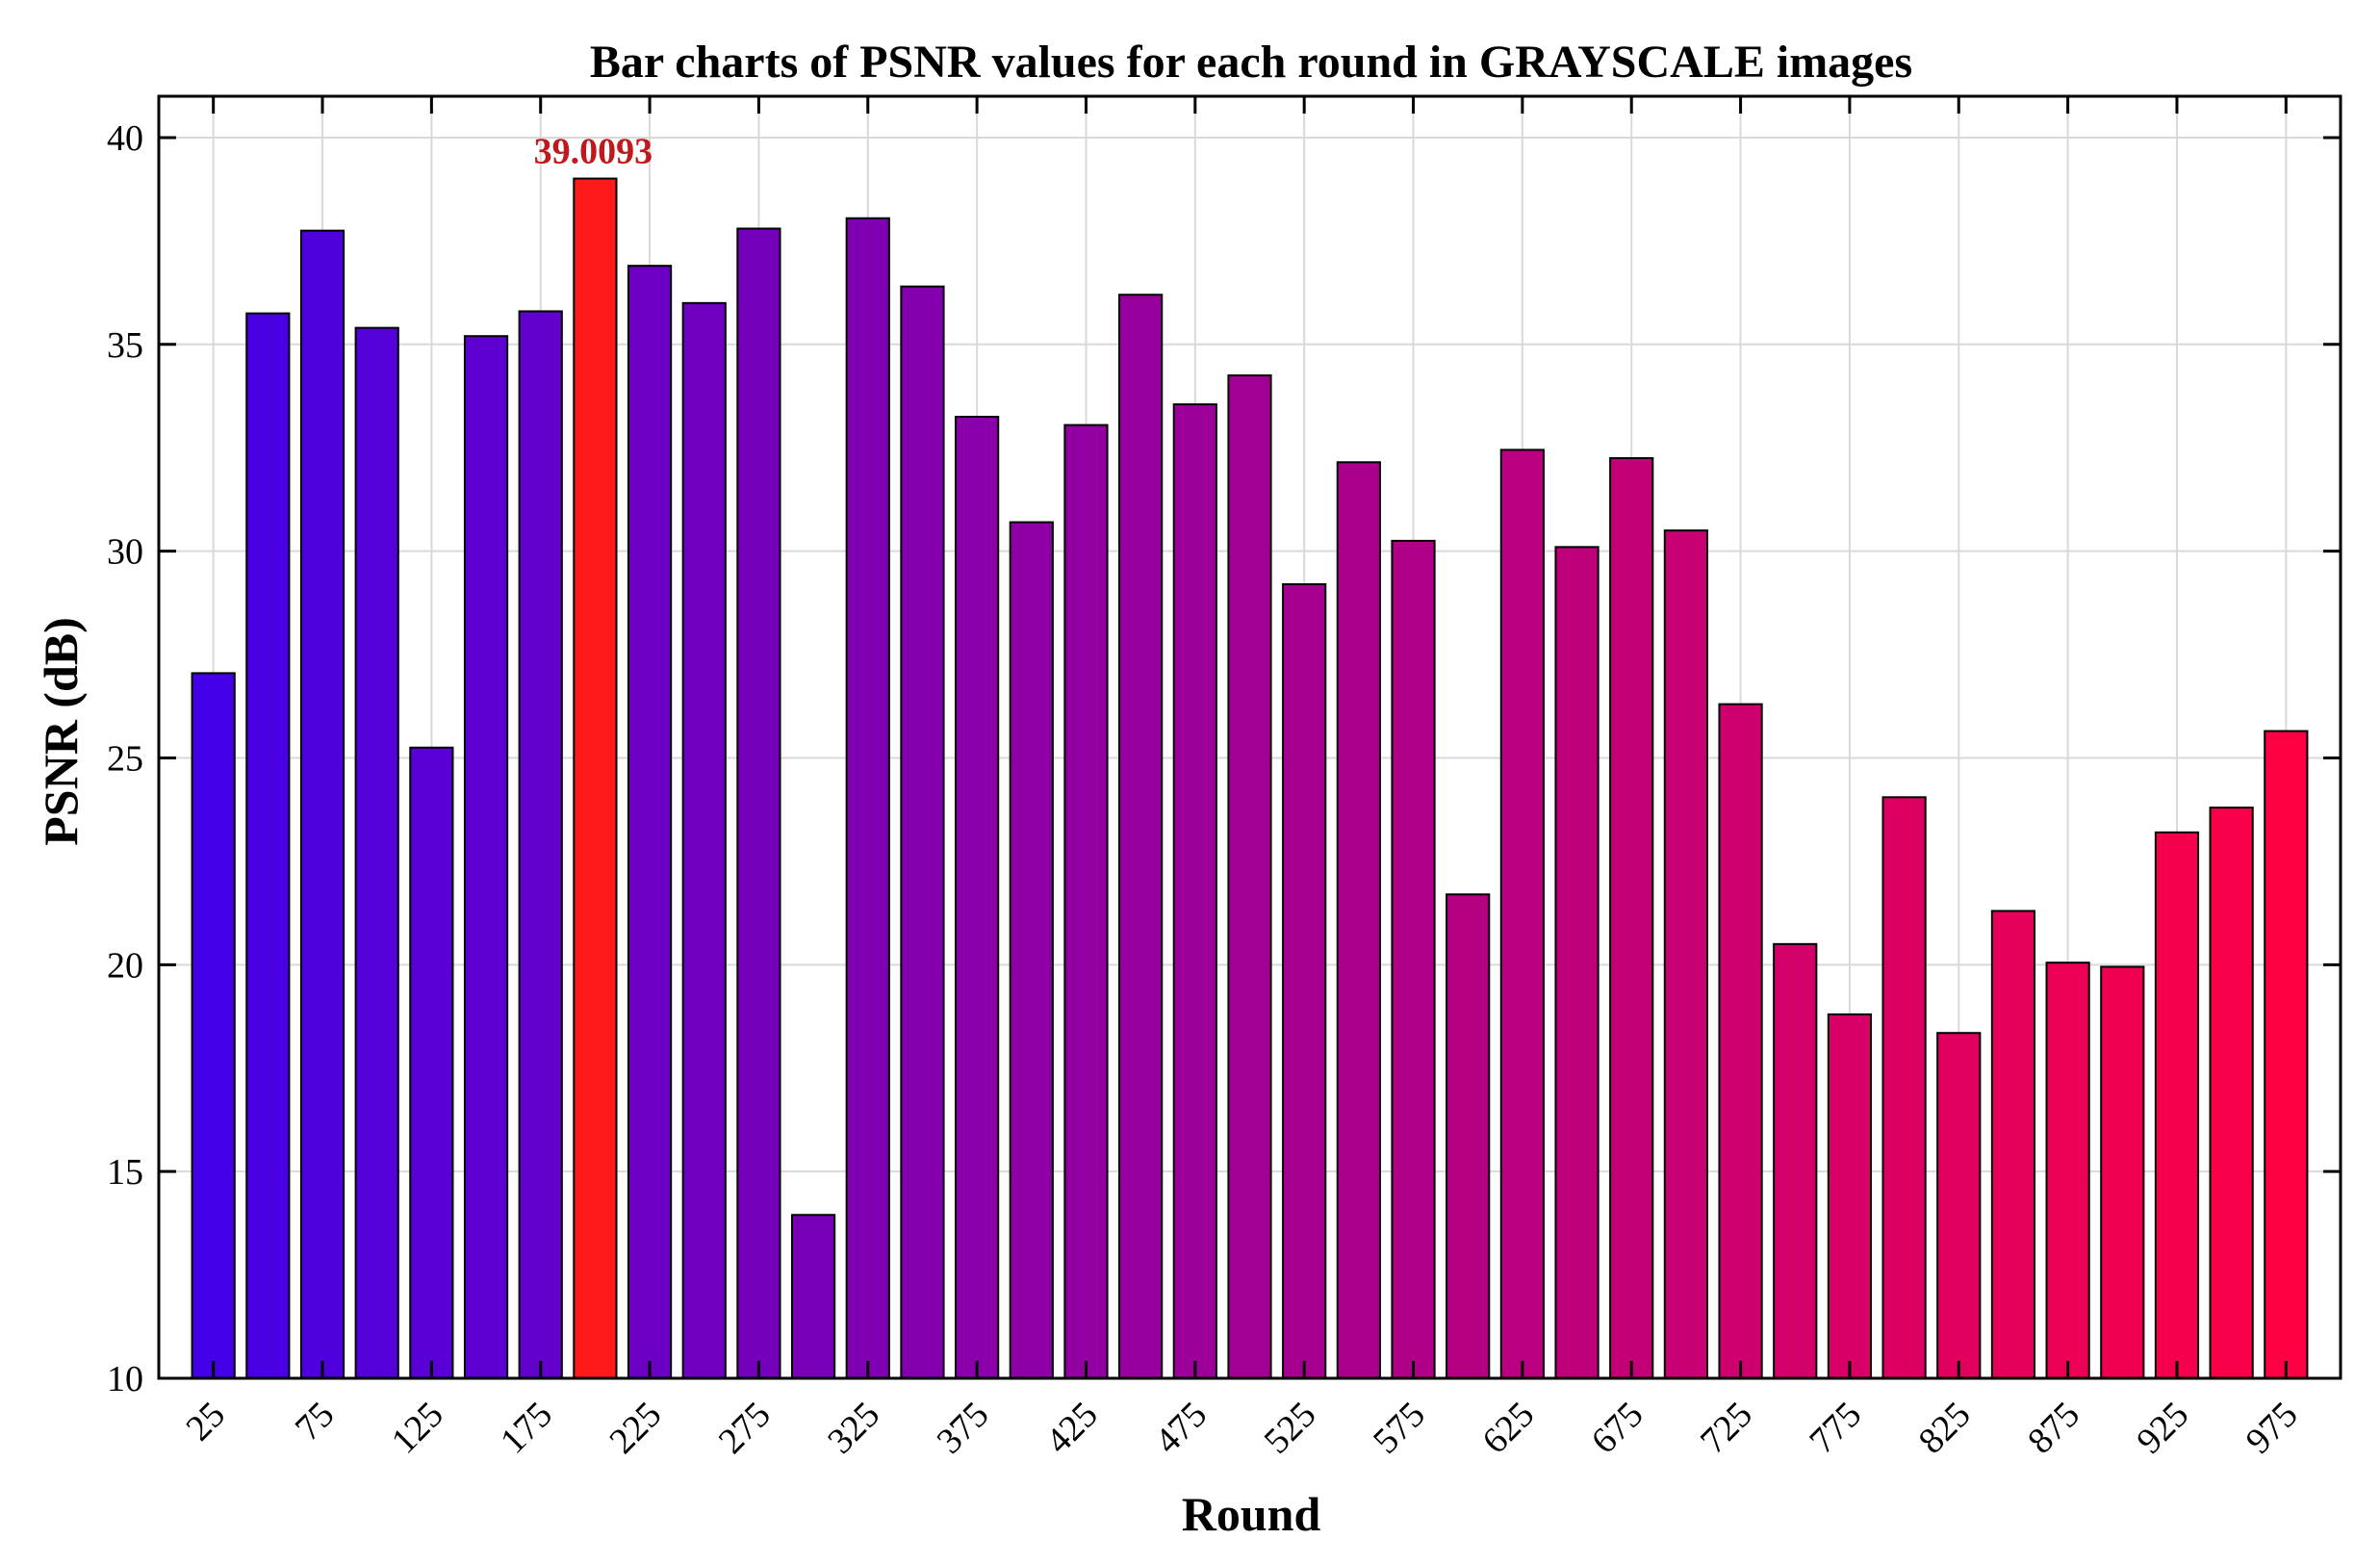  What do you see at coordinates (61, 731) in the screenshot?
I see `y-axis-label: PSNR (dB)` at bounding box center [61, 731].